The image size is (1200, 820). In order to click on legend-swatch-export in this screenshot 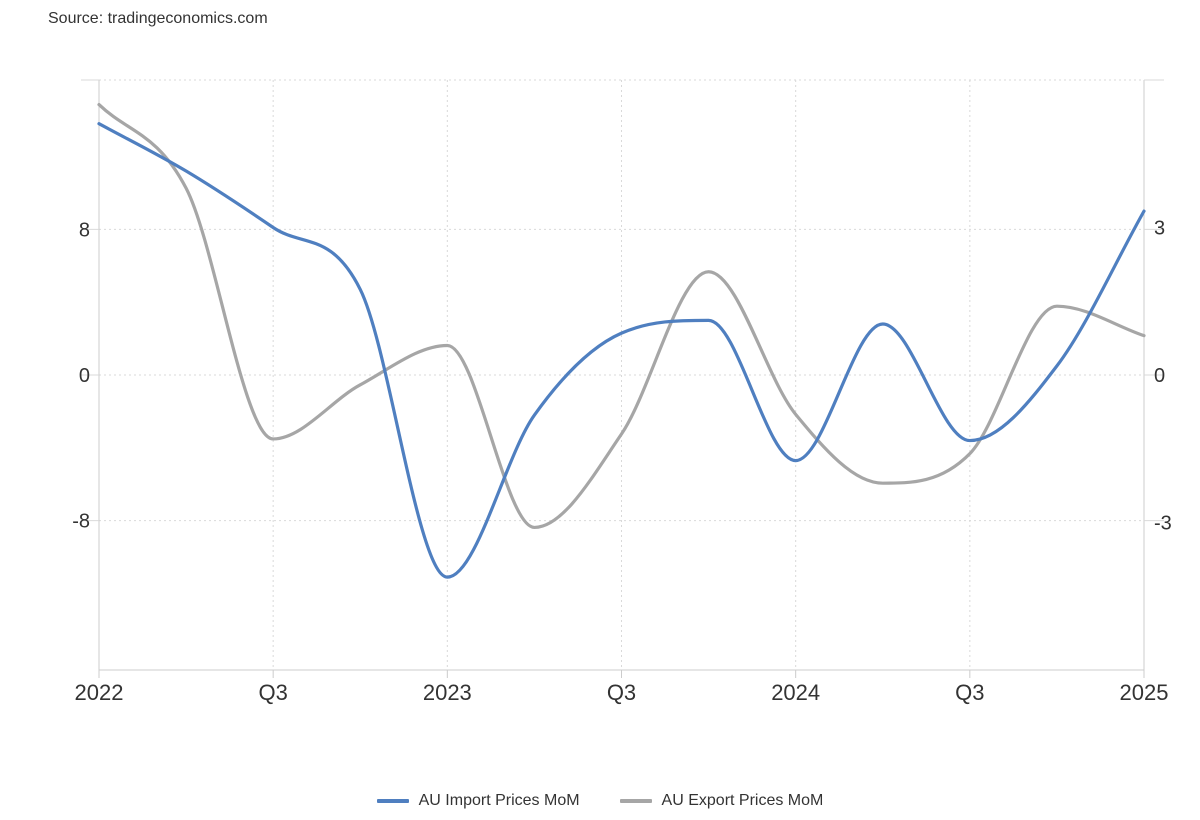, I will do `click(635, 801)`.